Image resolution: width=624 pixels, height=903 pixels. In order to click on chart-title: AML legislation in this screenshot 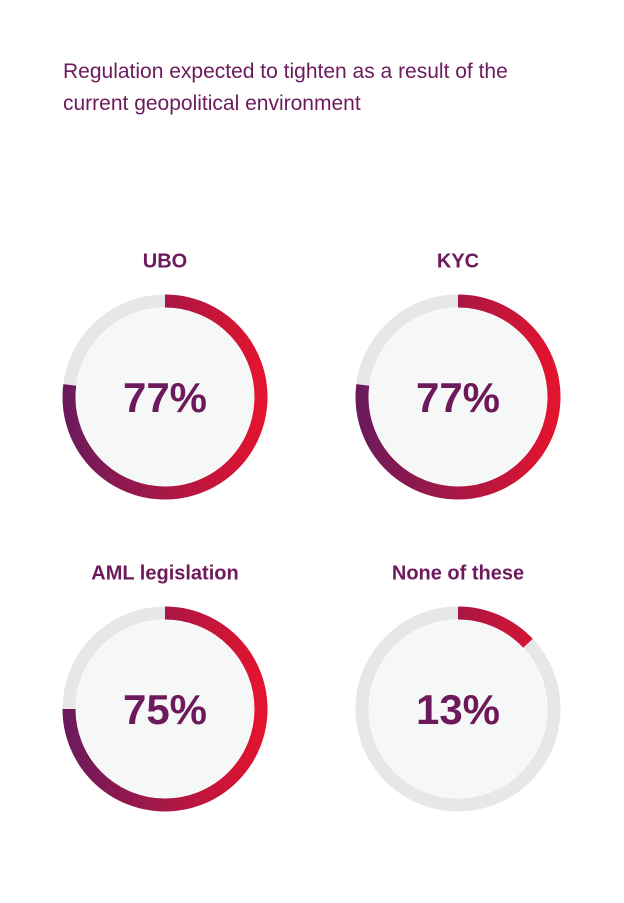, I will do `click(164, 573)`.